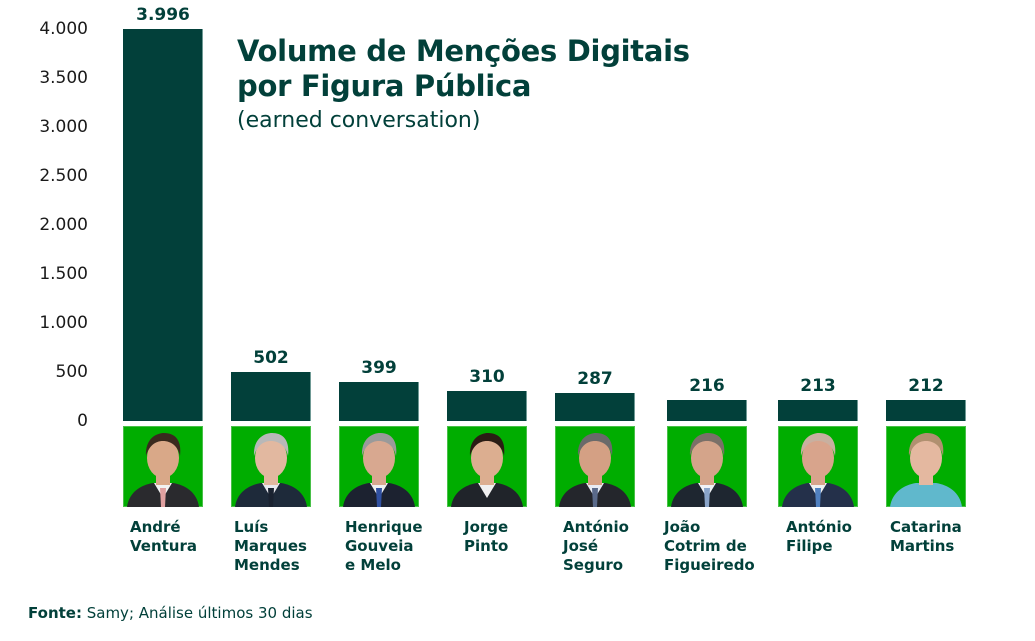  I want to click on y-tick-label: 1.500, so click(63, 274).